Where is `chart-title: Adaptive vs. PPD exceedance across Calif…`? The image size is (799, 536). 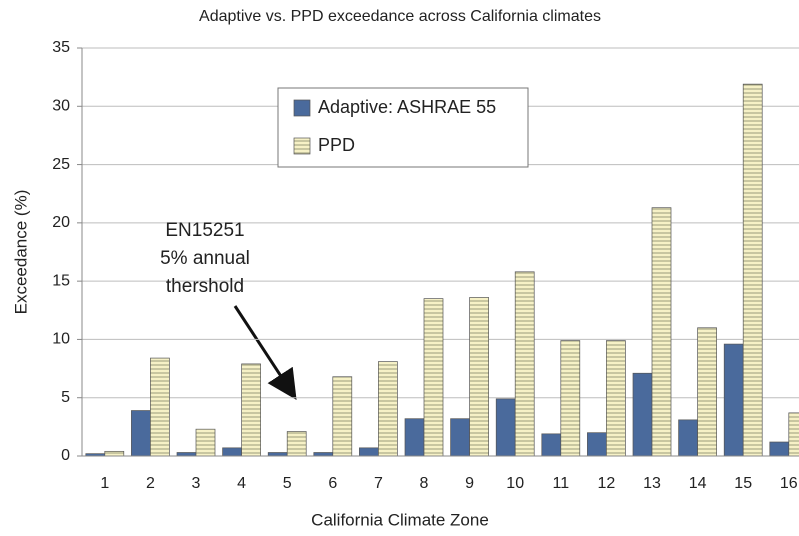
chart-title: Adaptive vs. PPD exceedance across Calif… is located at coordinates (400, 16).